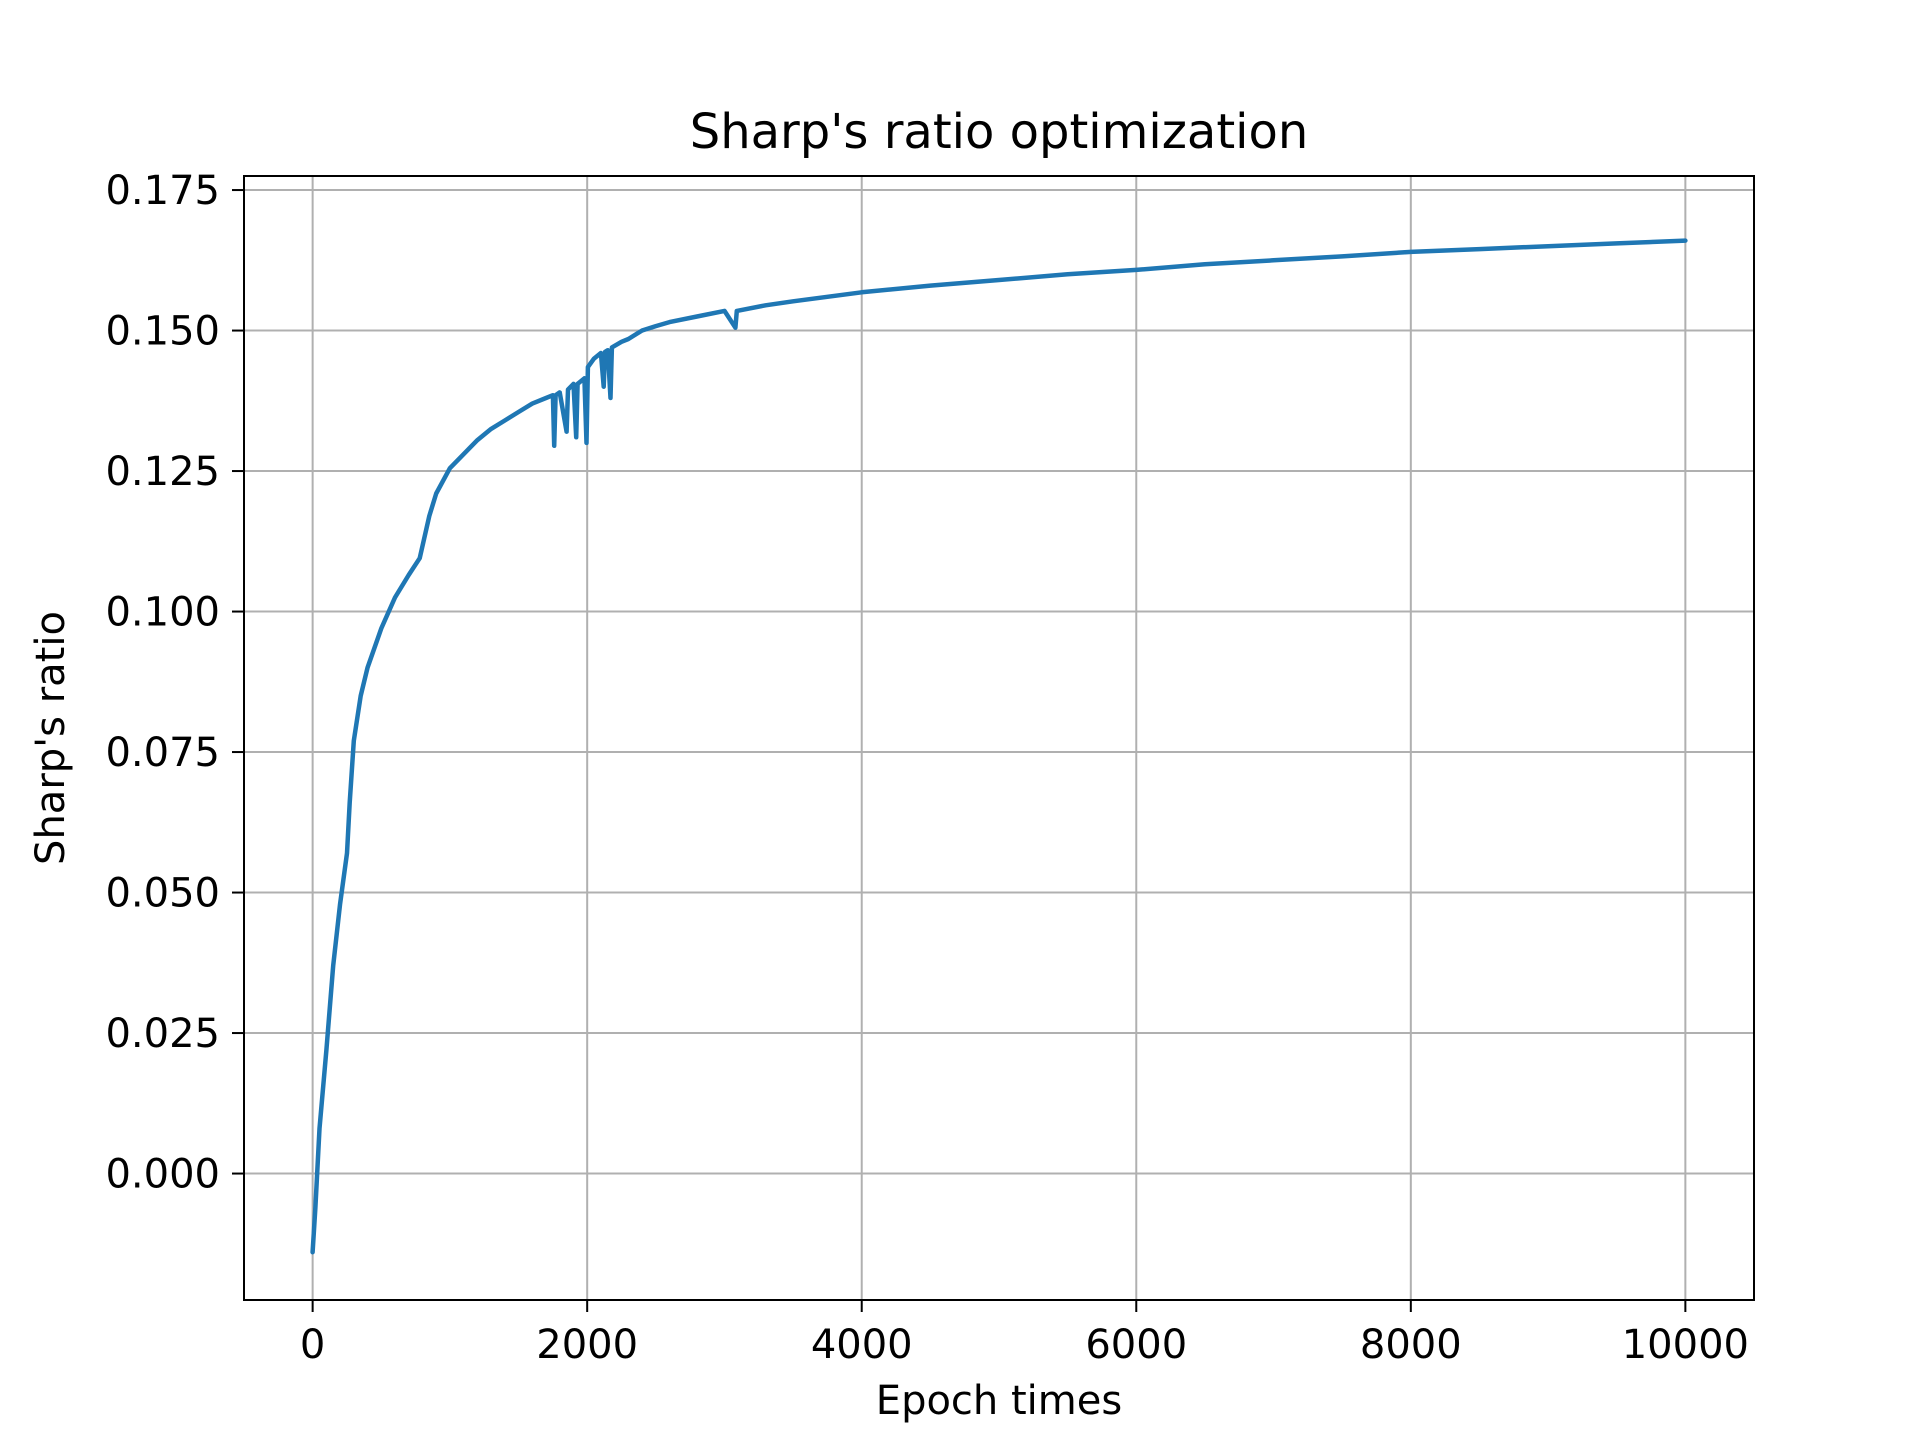 This screenshot has width=1920, height=1440. Describe the element at coordinates (862, 1345) in the screenshot. I see `x-tick-label: 4000` at that location.